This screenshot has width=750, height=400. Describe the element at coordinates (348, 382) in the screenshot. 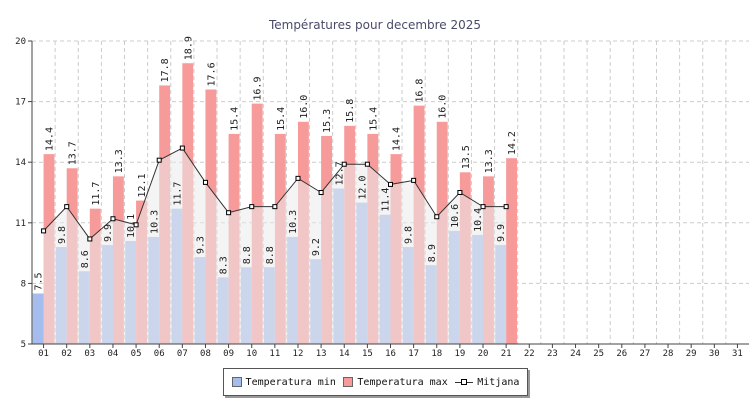

I see `legend-swatch-max` at that location.